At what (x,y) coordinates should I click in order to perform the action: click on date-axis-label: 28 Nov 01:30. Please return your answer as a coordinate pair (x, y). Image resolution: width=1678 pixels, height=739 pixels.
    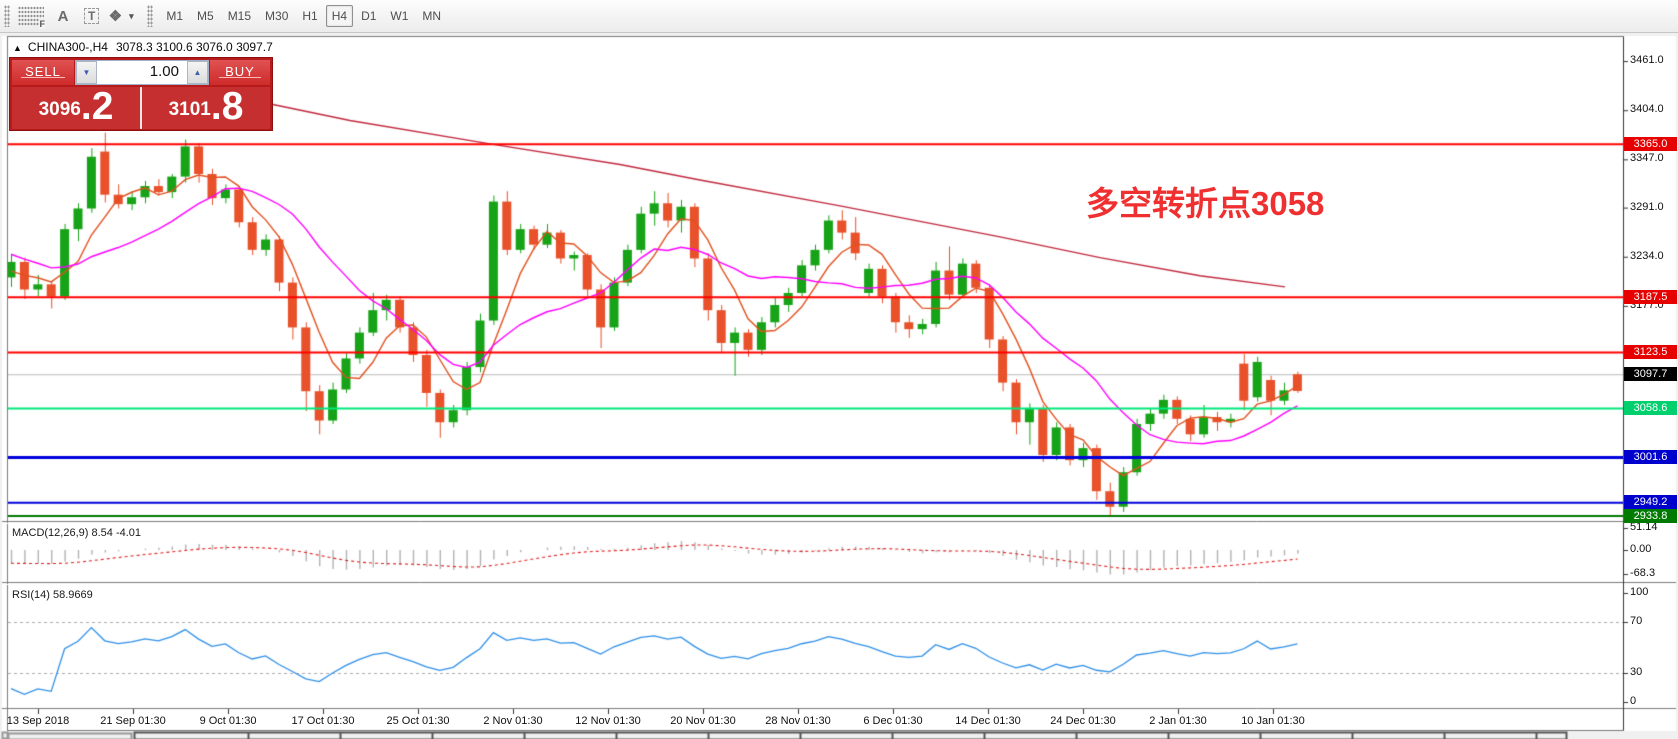
    Looking at the image, I should click on (798, 721).